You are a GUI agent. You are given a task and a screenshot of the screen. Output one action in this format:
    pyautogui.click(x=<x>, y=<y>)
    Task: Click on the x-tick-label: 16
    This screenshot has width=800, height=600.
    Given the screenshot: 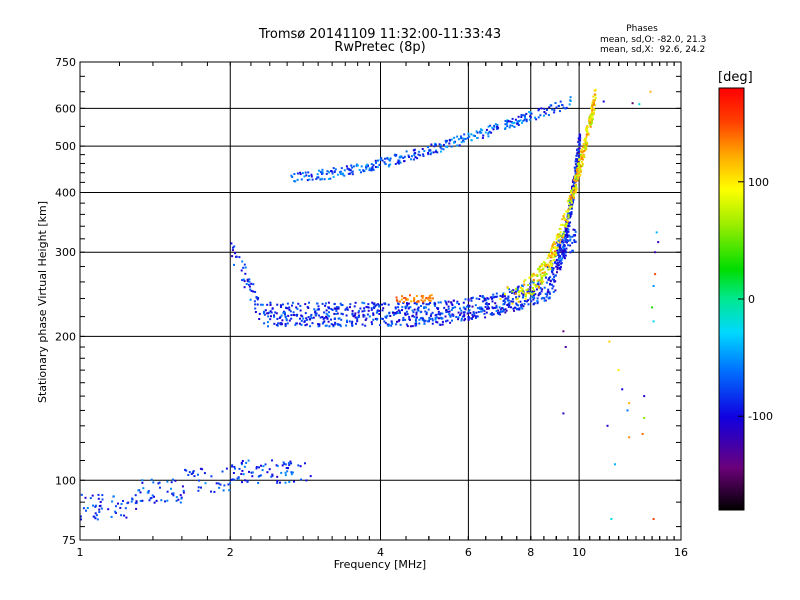 What is the action you would take?
    pyautogui.click(x=681, y=552)
    